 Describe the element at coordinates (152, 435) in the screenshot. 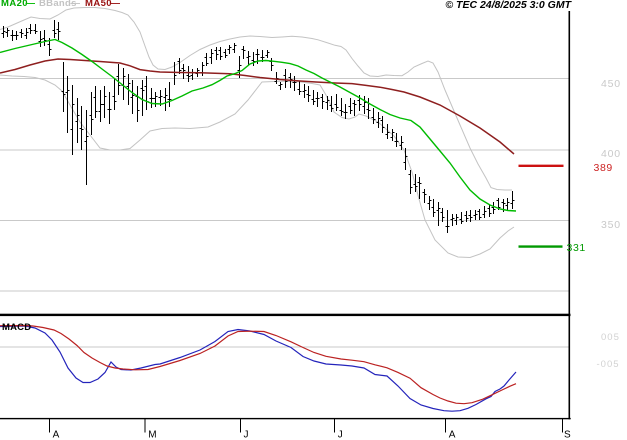

I see `svg-text: M` at that location.